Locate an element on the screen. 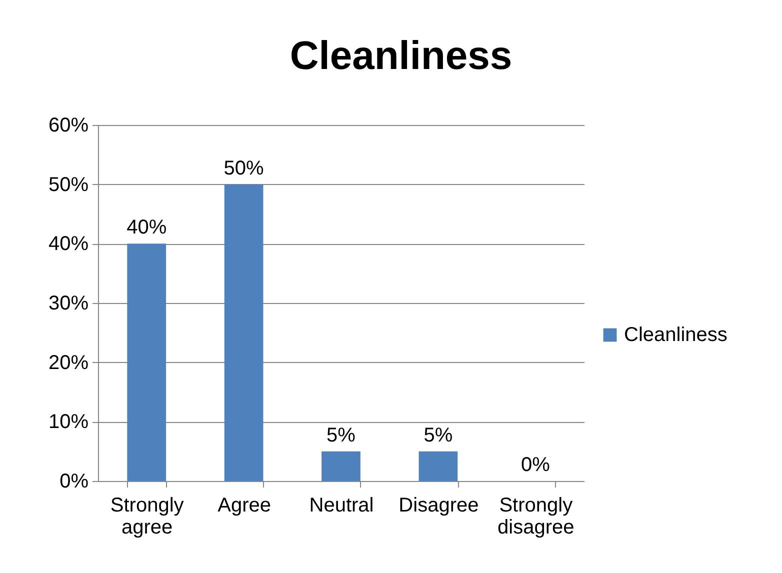 Image resolution: width=782 pixels, height=573 pixels. data-label: 50% is located at coordinates (244, 168).